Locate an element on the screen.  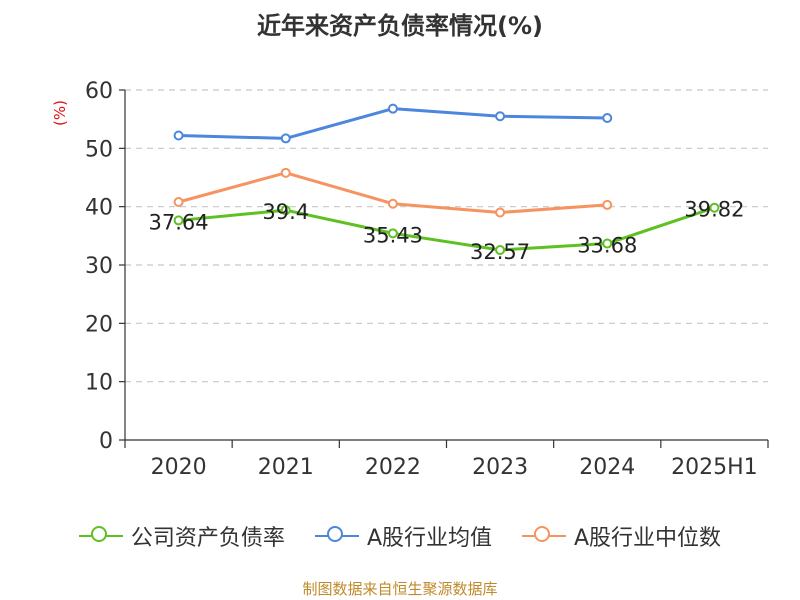
data-label: 35.43 is located at coordinates (393, 235).